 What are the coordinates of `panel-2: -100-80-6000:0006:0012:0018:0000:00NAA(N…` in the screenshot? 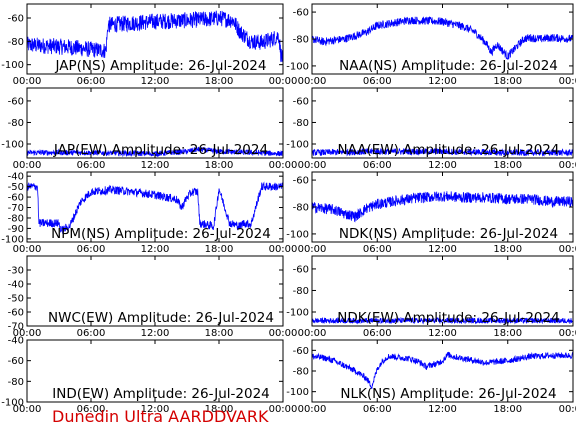 It's located at (431, 45).